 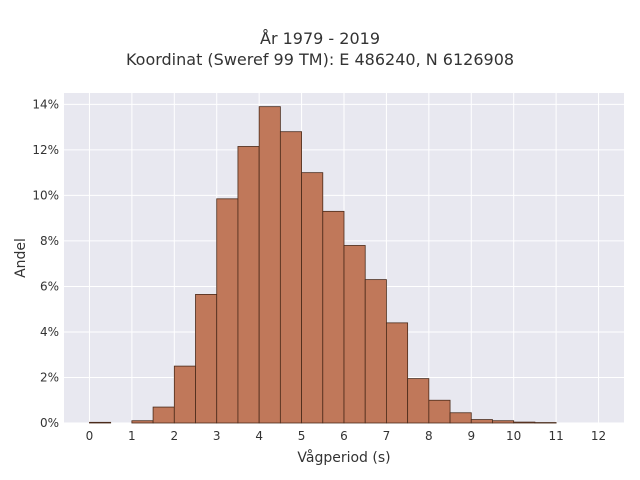 I want to click on x-tick-label: 11, so click(x=555, y=436).